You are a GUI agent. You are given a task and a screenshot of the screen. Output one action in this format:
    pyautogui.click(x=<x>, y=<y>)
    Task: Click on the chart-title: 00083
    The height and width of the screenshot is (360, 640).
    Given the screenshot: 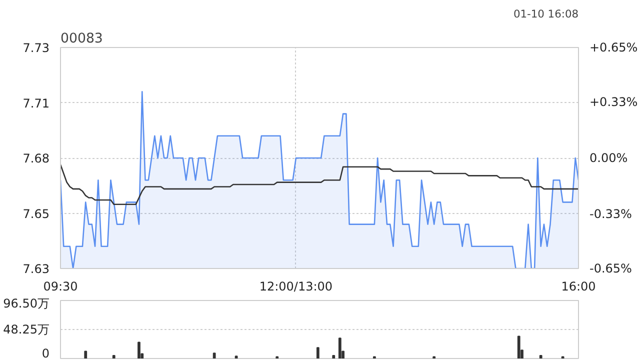 What is the action you would take?
    pyautogui.click(x=81, y=39)
    